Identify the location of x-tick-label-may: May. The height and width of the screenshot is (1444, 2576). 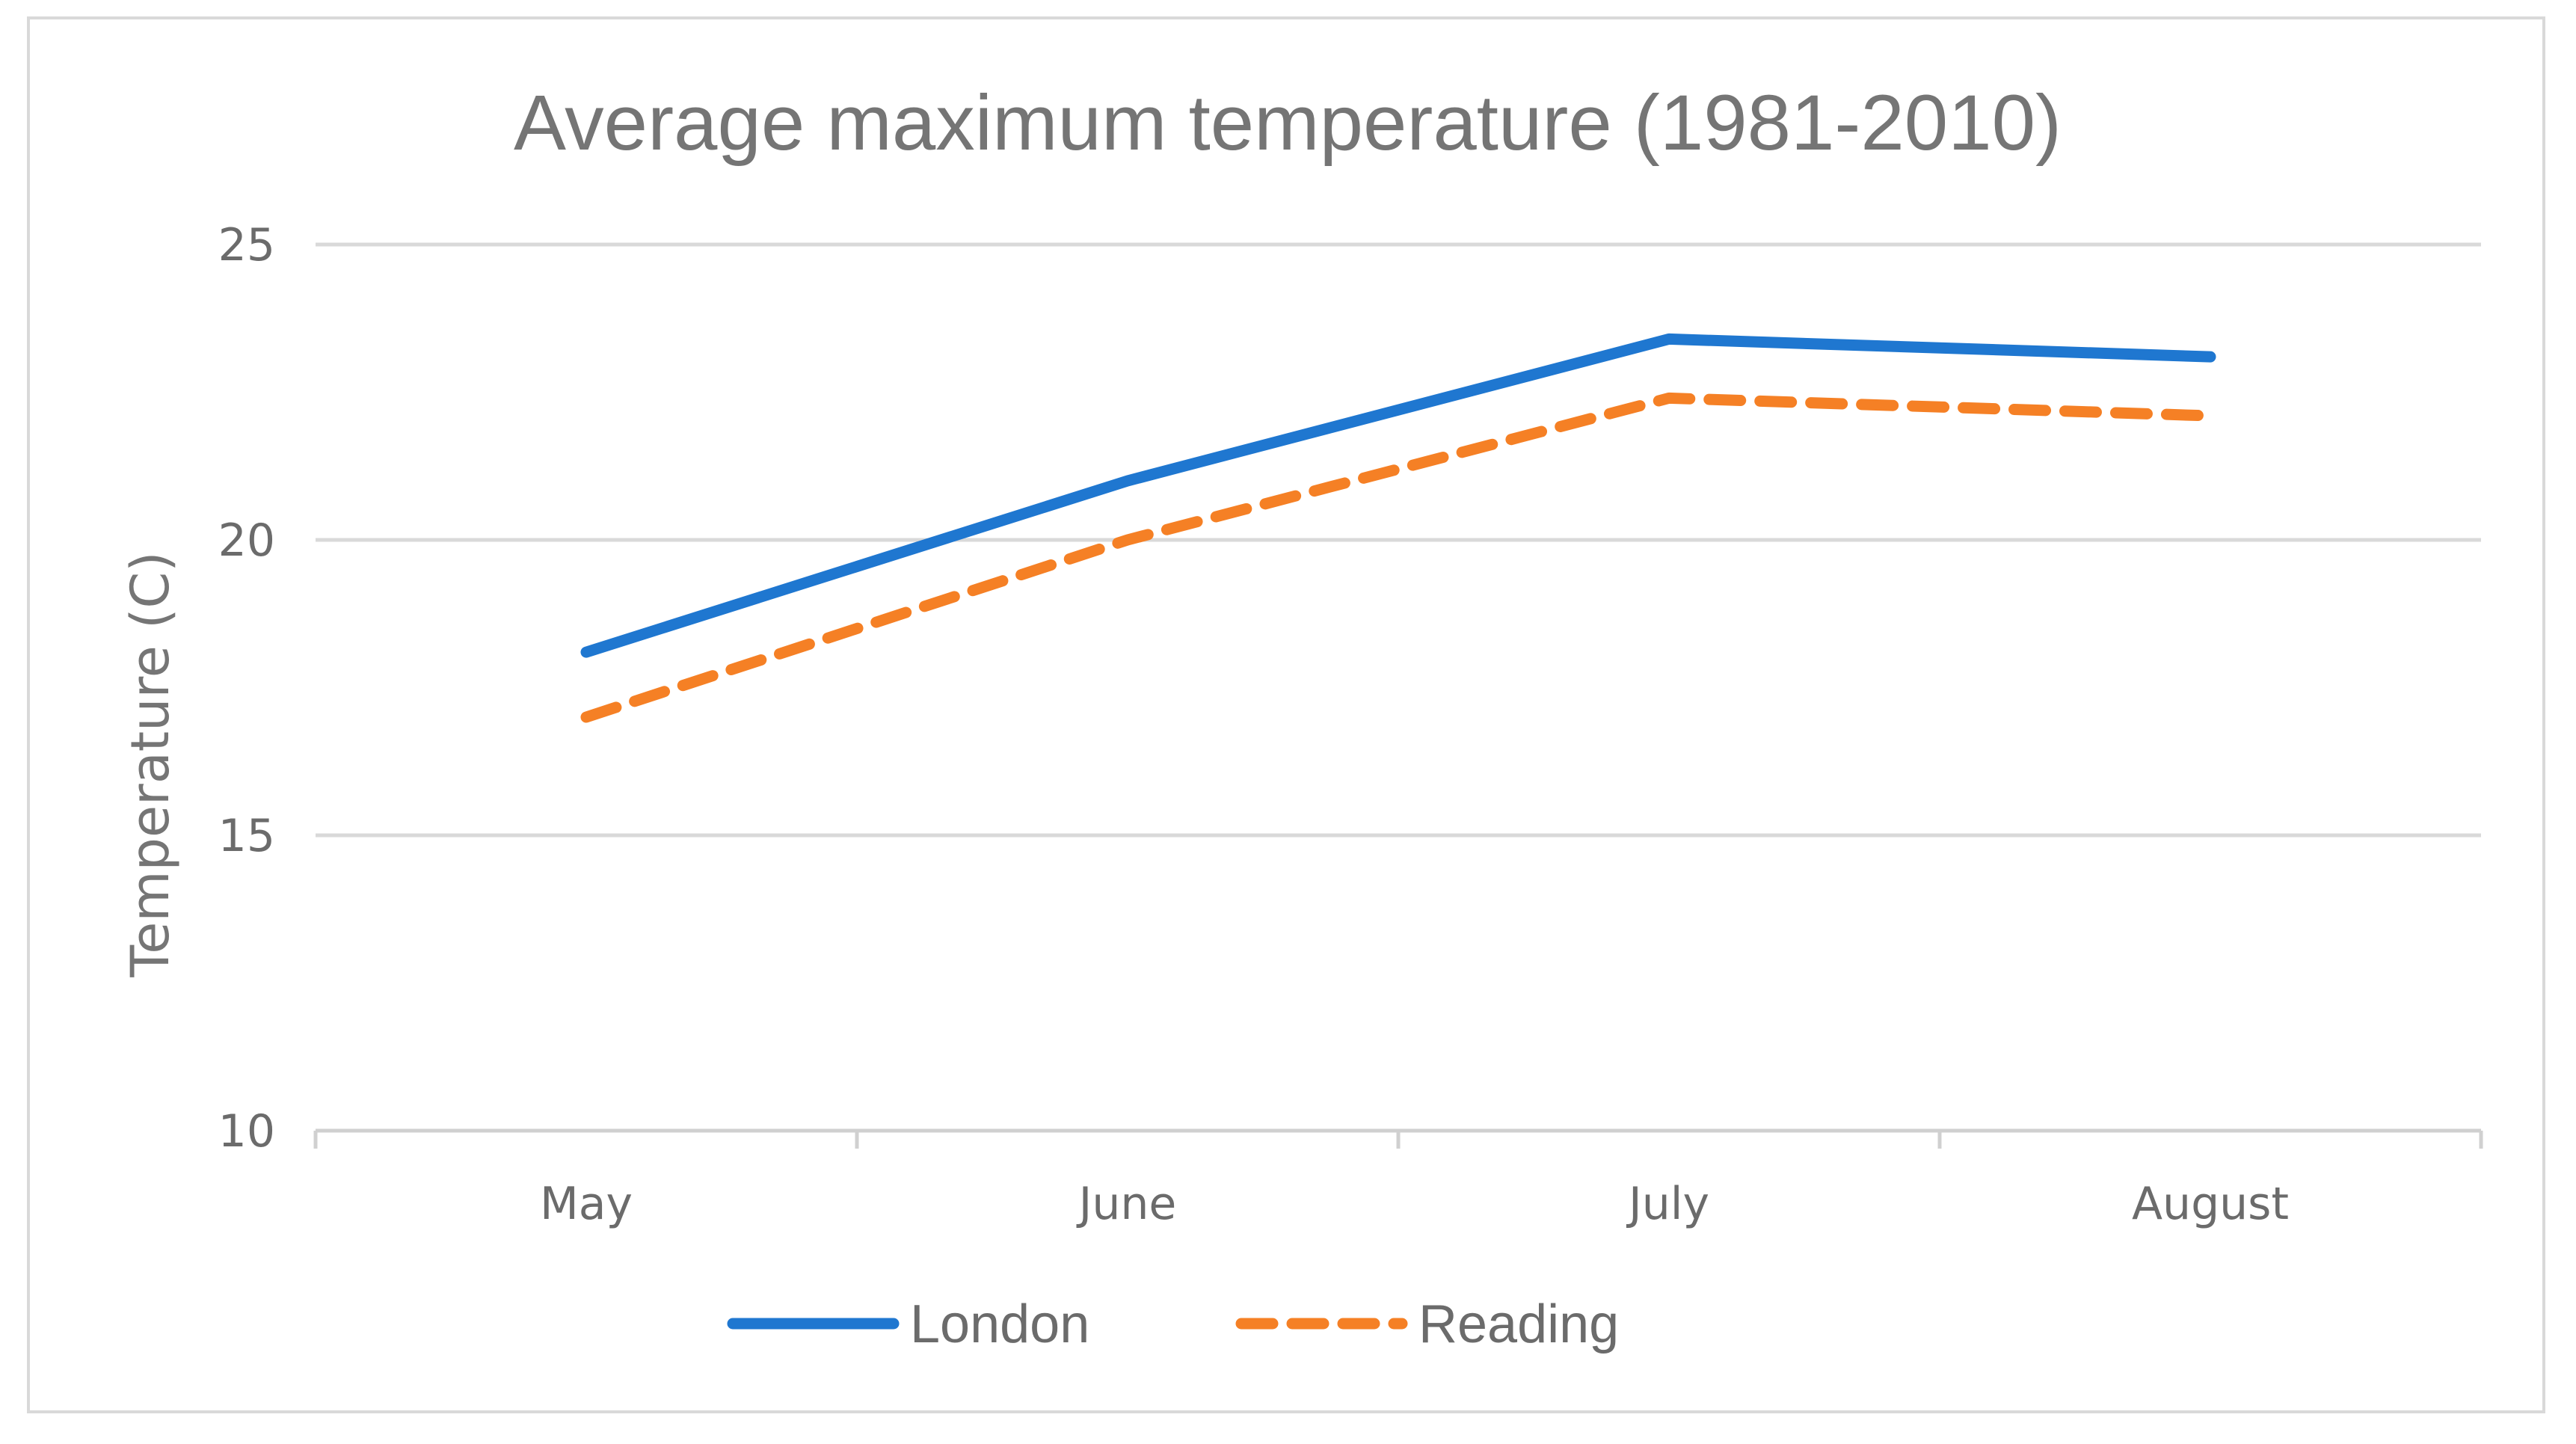
(586, 1204).